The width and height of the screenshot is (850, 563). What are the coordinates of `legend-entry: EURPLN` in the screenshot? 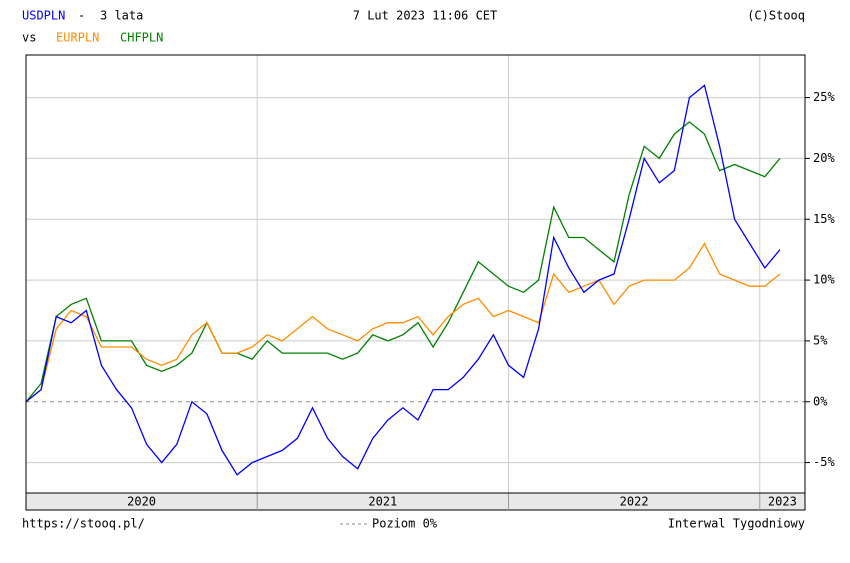 It's located at (77, 38).